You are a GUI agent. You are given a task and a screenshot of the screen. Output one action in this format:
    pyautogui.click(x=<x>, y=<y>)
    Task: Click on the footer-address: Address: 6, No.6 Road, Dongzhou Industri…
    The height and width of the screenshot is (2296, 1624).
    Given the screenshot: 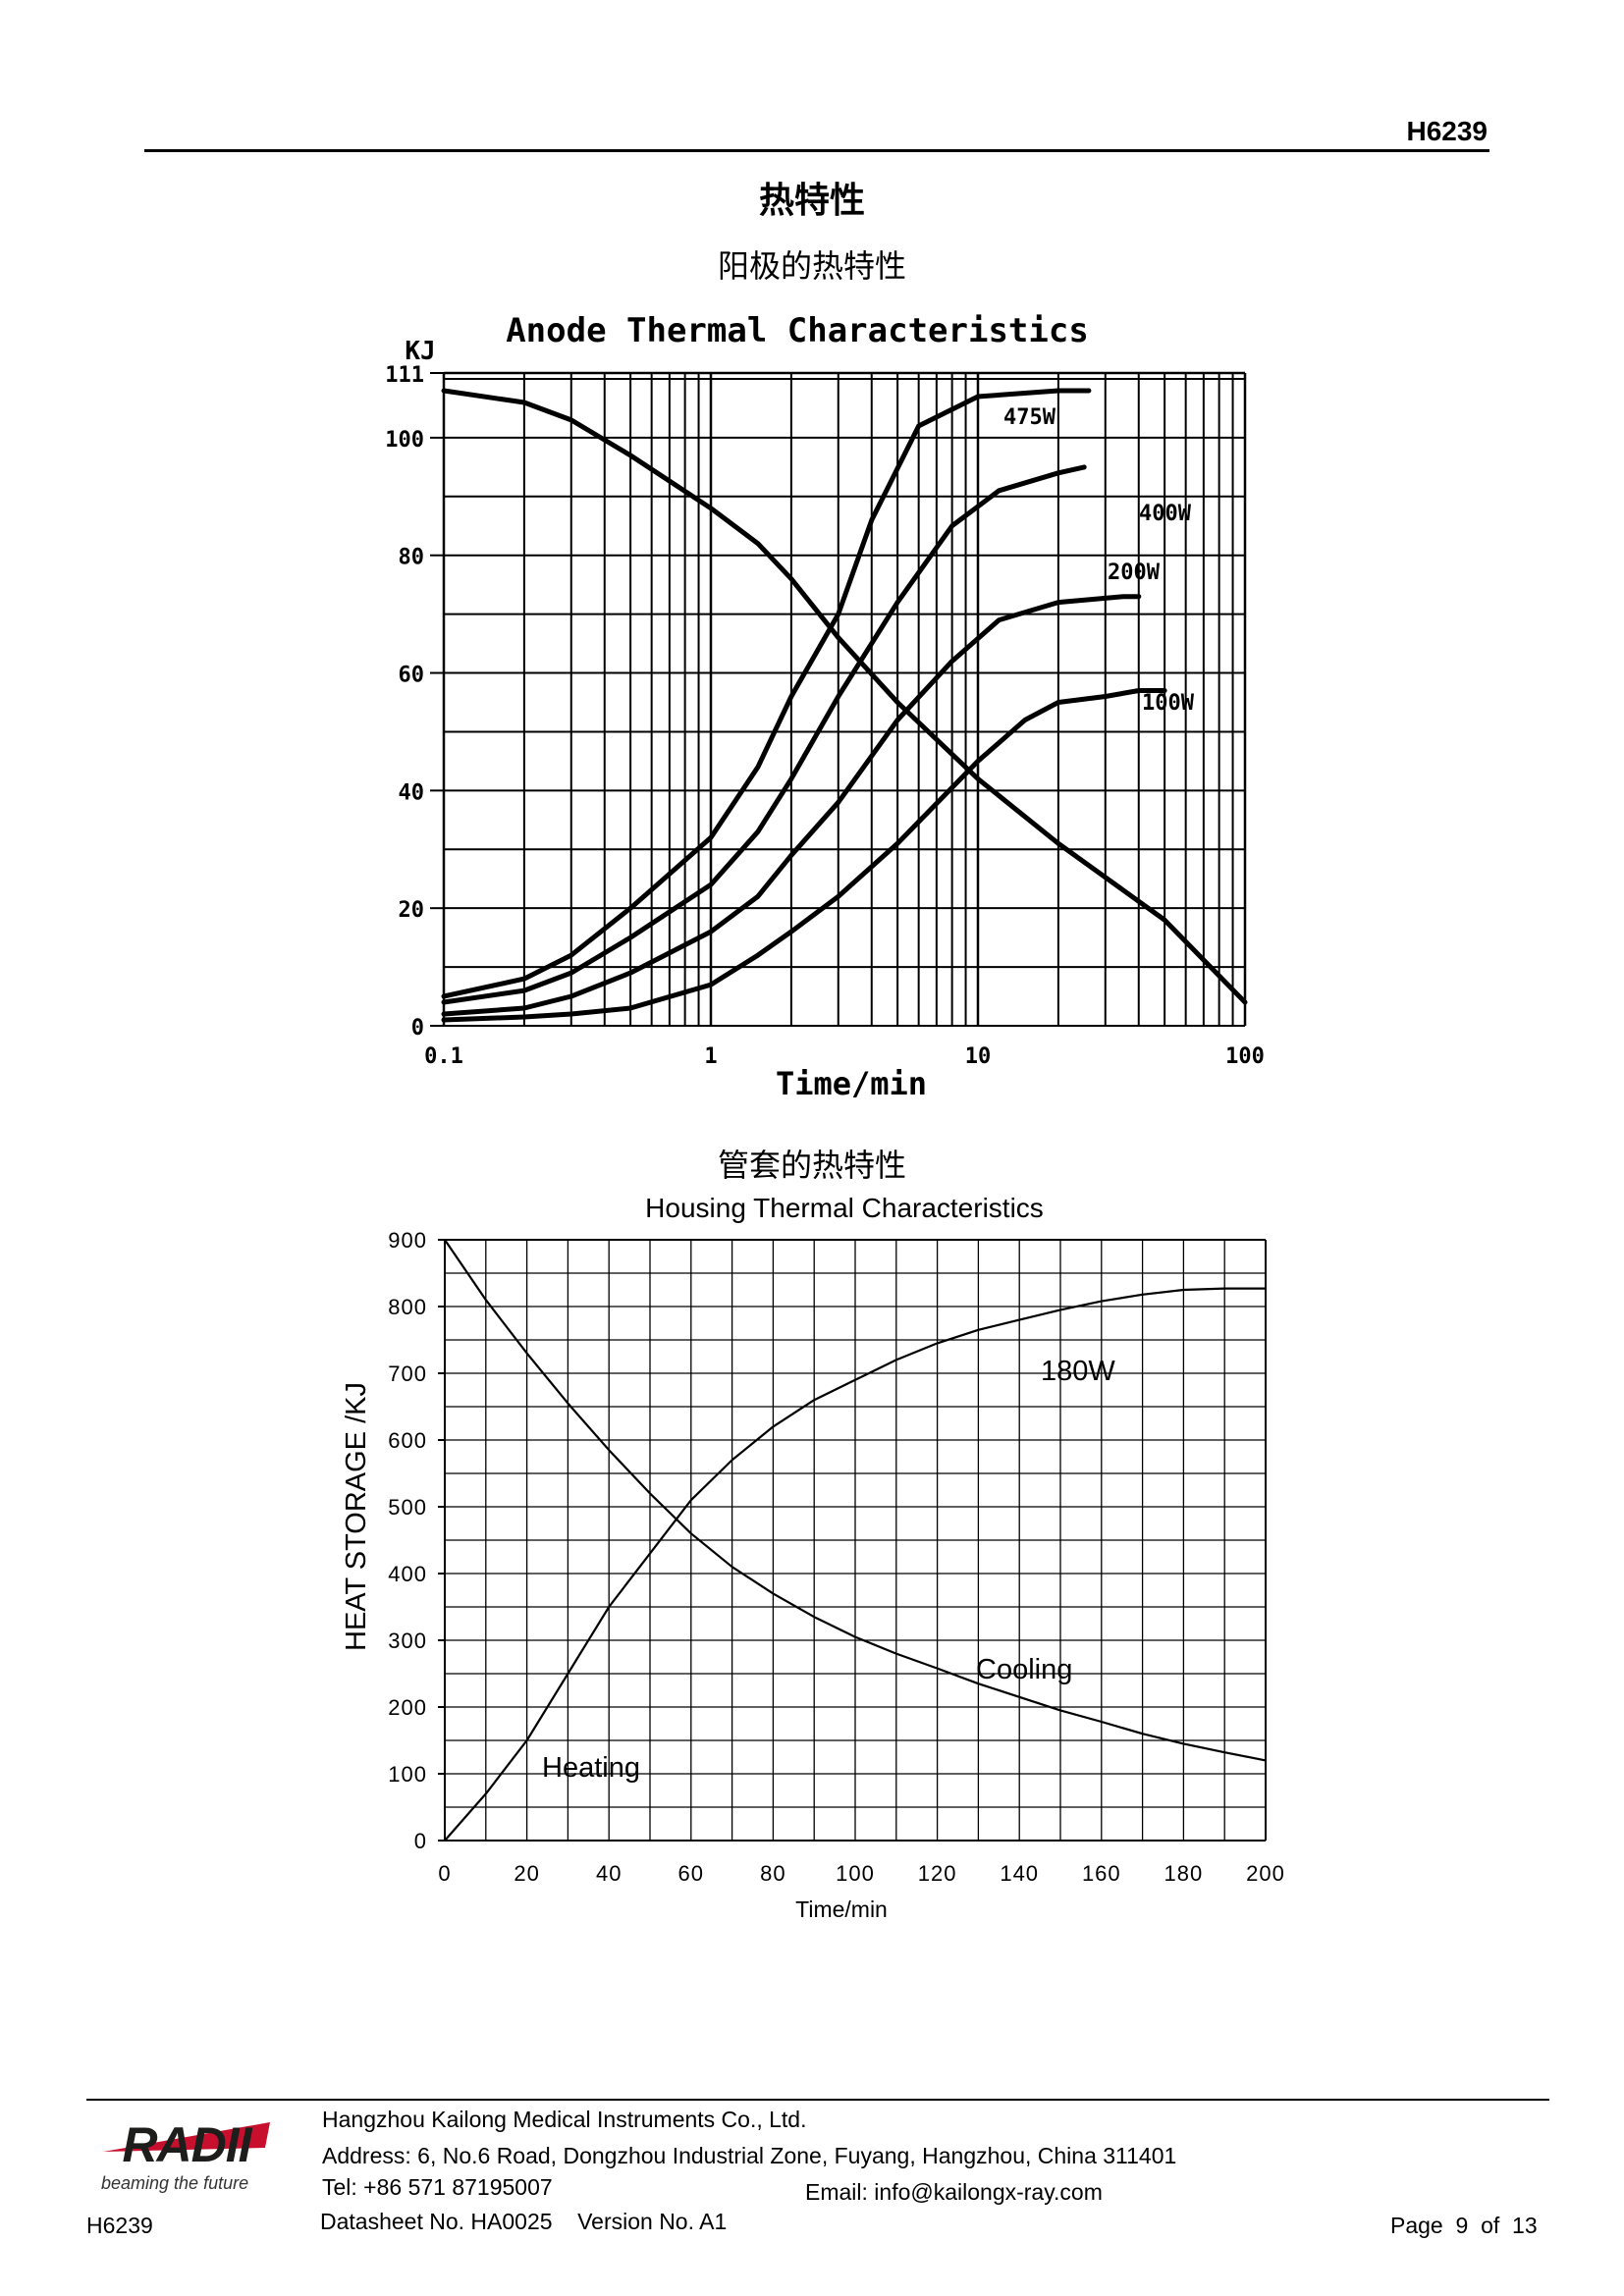 What is the action you would take?
    pyautogui.click(x=749, y=2155)
    